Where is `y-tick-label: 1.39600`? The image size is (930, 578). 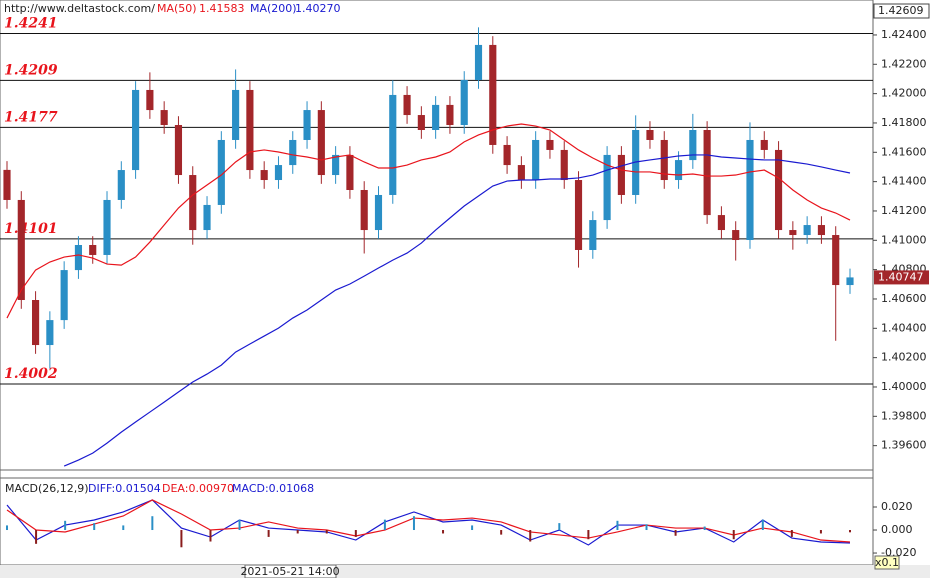
y-tick-label: 1.39600 is located at coordinates (904, 445).